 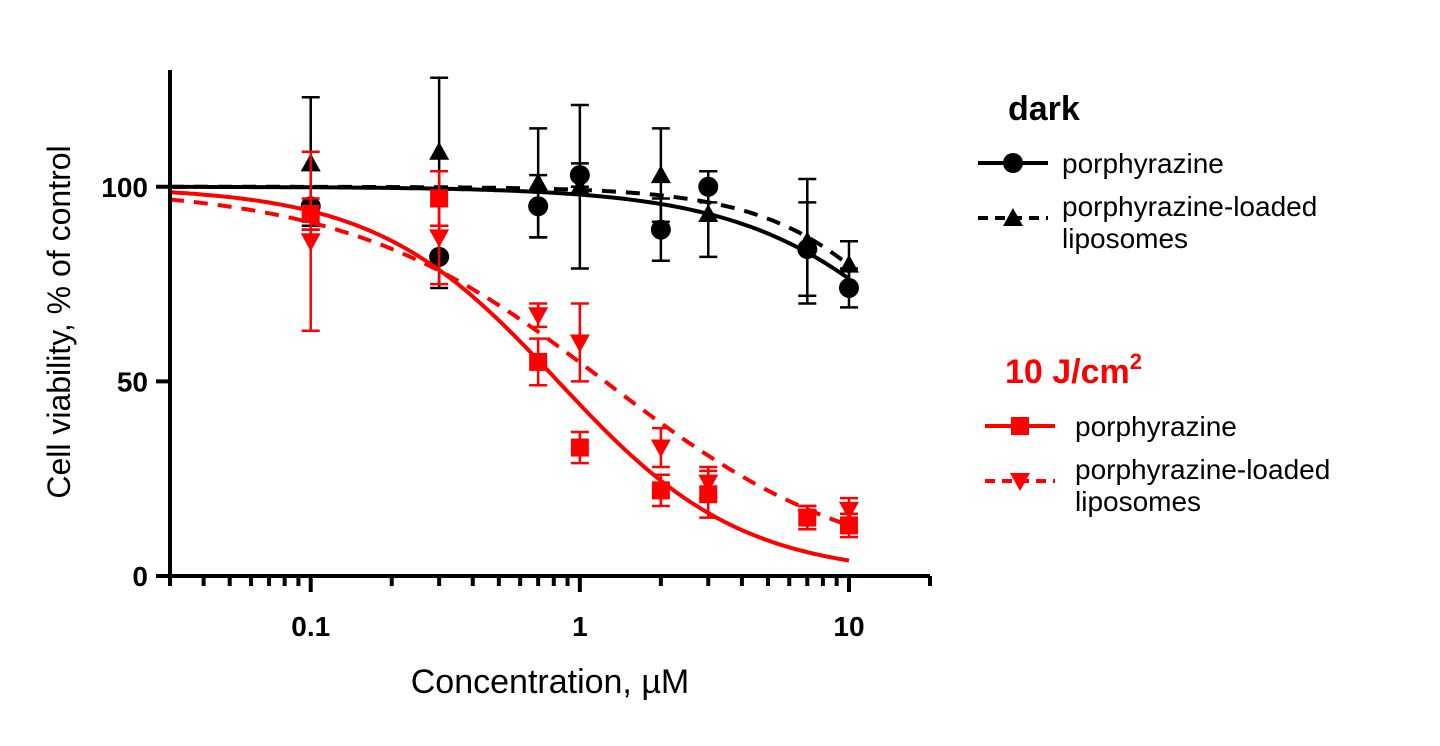 I want to click on y-tick-label: 50, so click(x=132, y=381).